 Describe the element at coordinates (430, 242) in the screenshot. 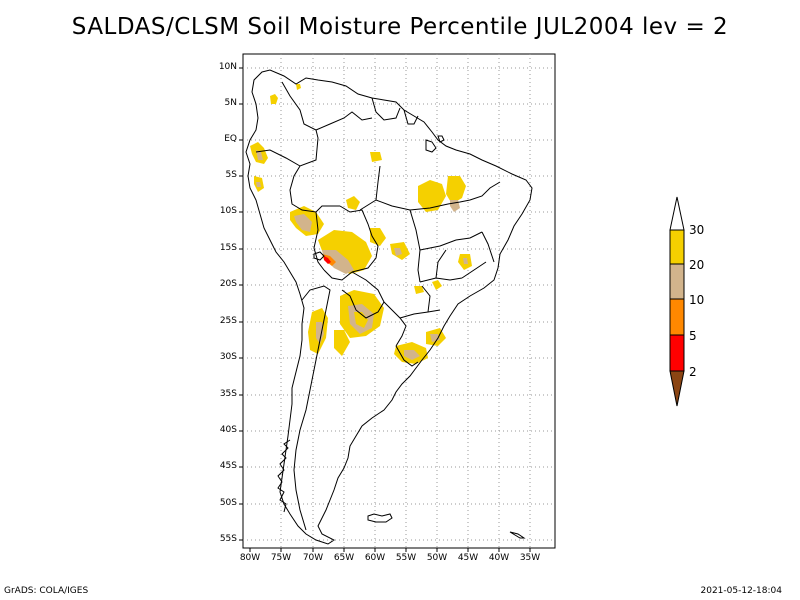

I see `border-brazil-states` at that location.